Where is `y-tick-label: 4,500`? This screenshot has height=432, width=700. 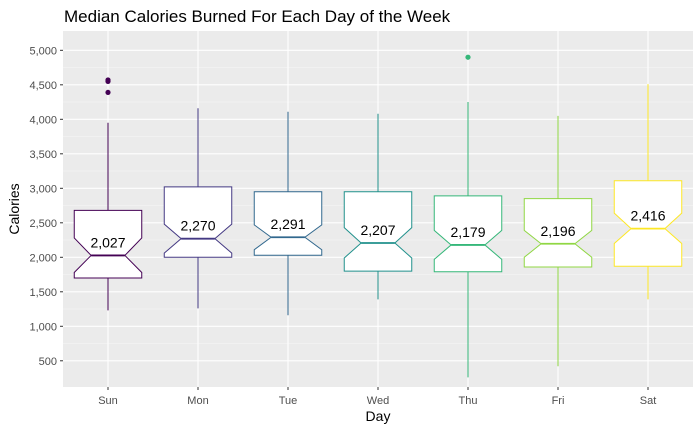
y-tick-label: 4,500 is located at coordinates (43, 86).